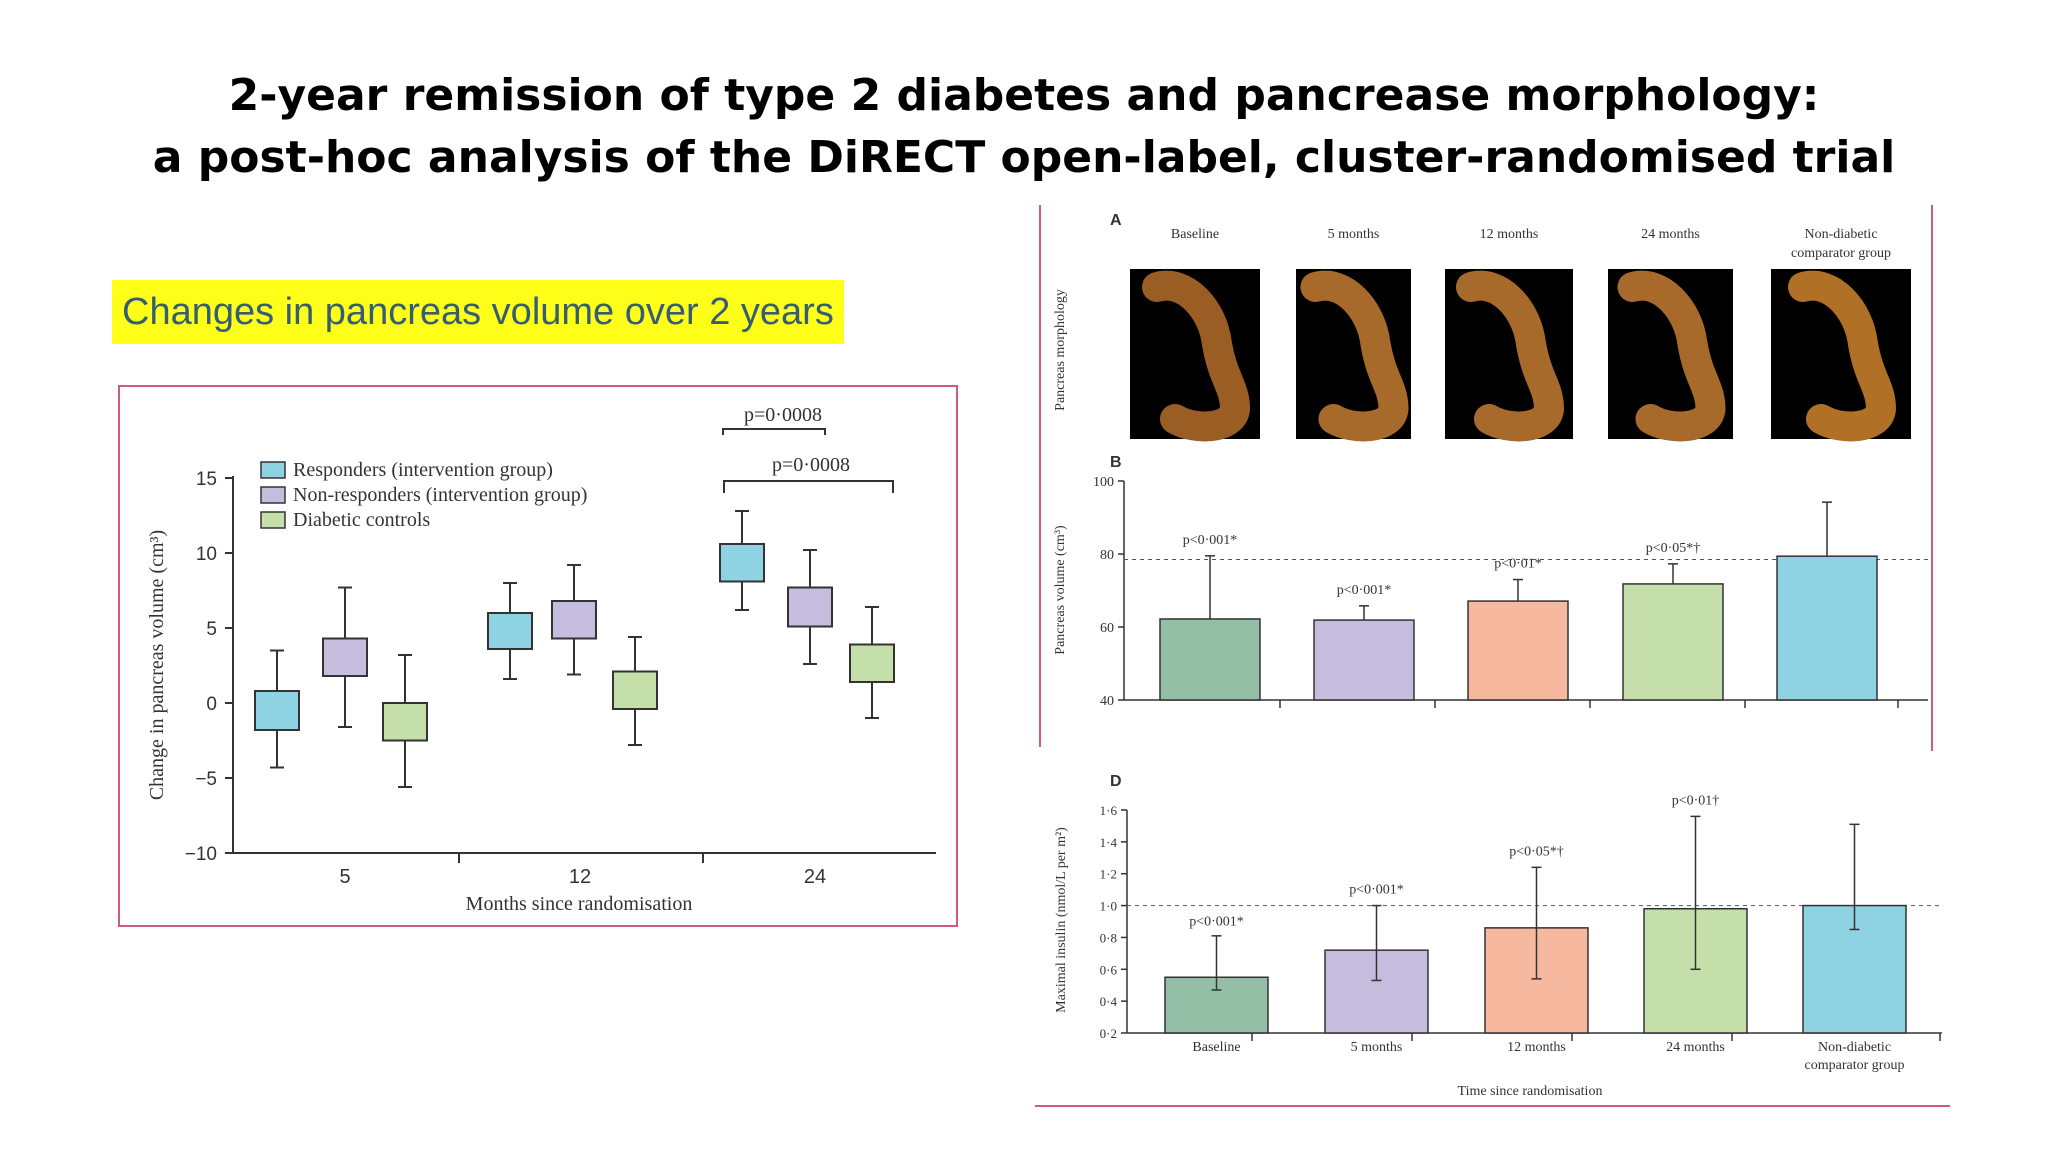 The height and width of the screenshot is (1152, 2048). Describe the element at coordinates (1518, 564) in the screenshot. I see `p-value-label: p<0·01*` at that location.